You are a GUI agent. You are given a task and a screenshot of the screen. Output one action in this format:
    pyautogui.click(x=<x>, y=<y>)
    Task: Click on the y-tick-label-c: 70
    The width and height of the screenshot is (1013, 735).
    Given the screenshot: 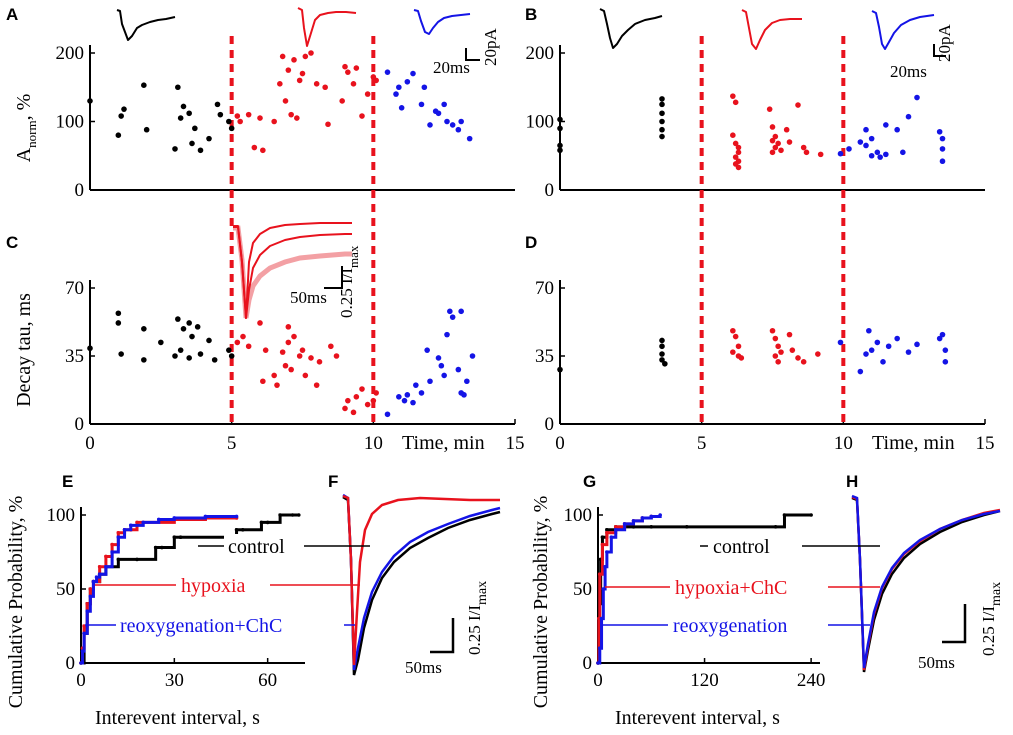 What is the action you would take?
    pyautogui.click(x=74, y=288)
    